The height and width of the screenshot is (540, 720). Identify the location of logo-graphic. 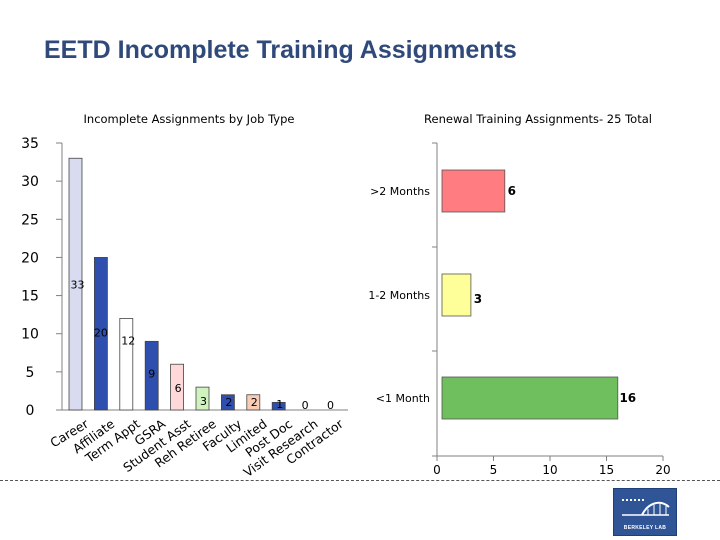
(646, 507).